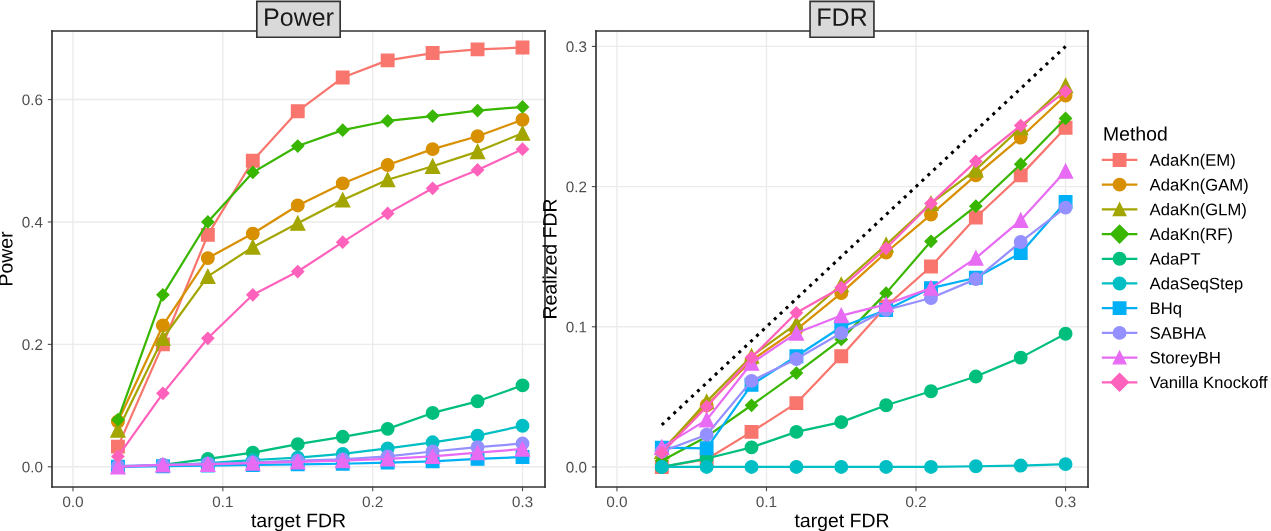  What do you see at coordinates (1192, 161) in the screenshot?
I see `legend-label: AdaKn(EM)` at bounding box center [1192, 161].